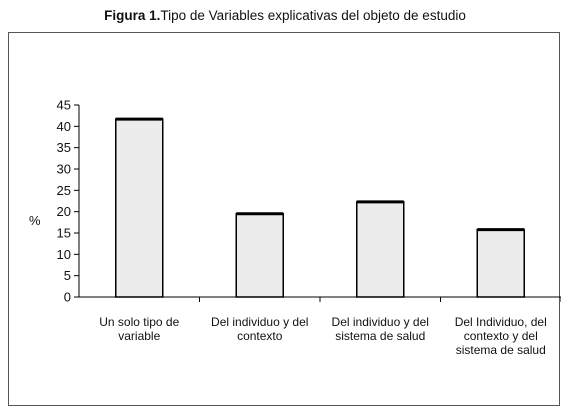 The width and height of the screenshot is (570, 414). Describe the element at coordinates (67, 275) in the screenshot. I see `y-tick-label: 5` at that location.